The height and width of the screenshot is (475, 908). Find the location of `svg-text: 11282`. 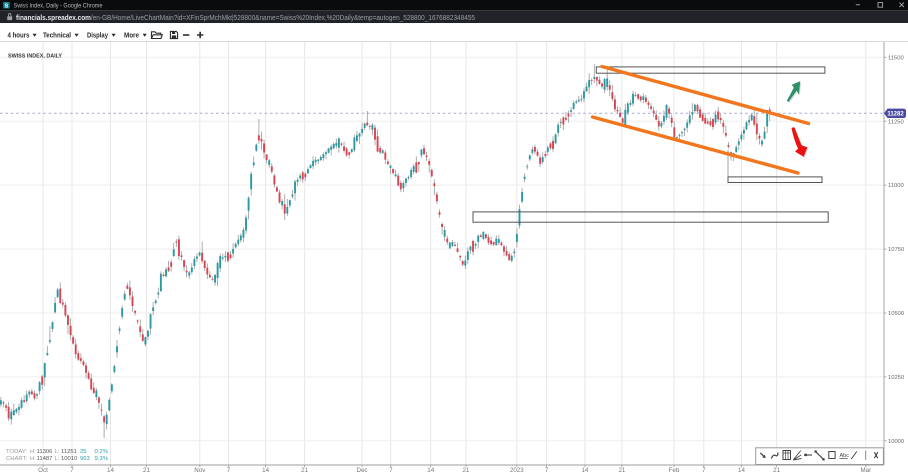

svg-text: 11282 is located at coordinates (895, 115).